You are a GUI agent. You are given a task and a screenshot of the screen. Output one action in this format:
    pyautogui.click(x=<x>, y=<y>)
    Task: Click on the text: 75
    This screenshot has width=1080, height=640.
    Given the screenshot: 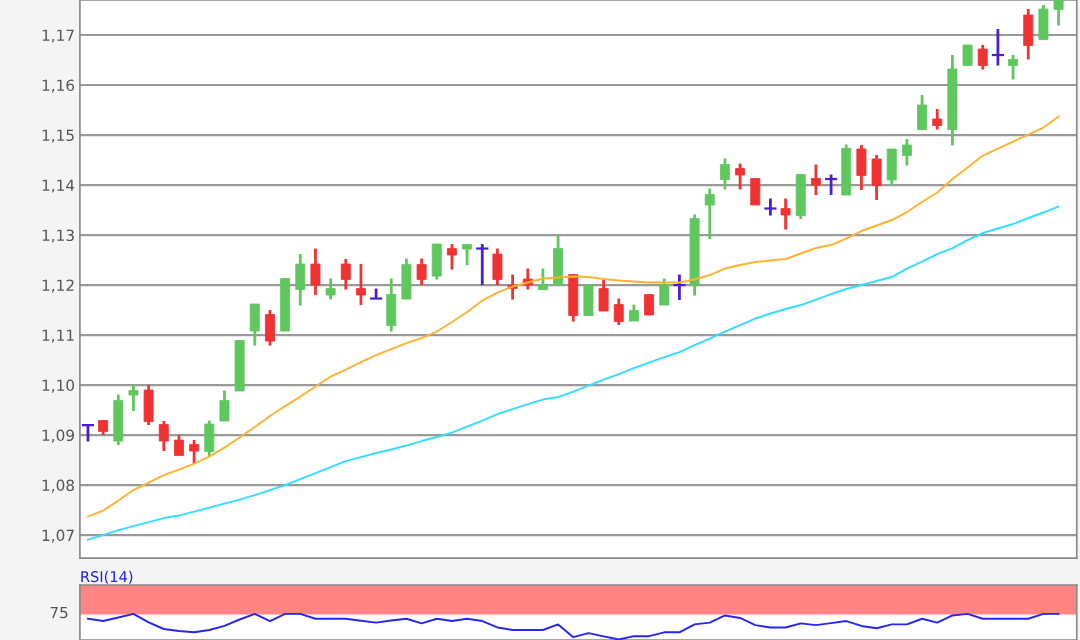 What is the action you would take?
    pyautogui.click(x=59, y=612)
    